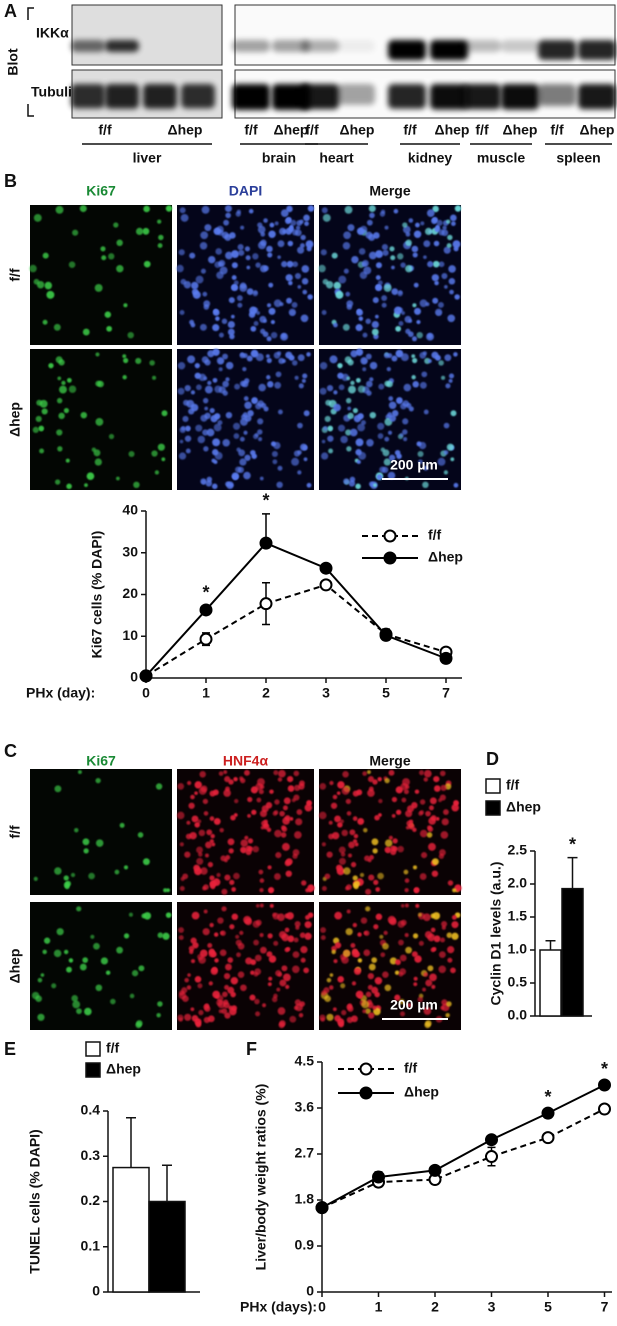 This screenshot has width=617, height=1326. Describe the element at coordinates (113, 1048) in the screenshot. I see `legend-label: f/f` at that location.